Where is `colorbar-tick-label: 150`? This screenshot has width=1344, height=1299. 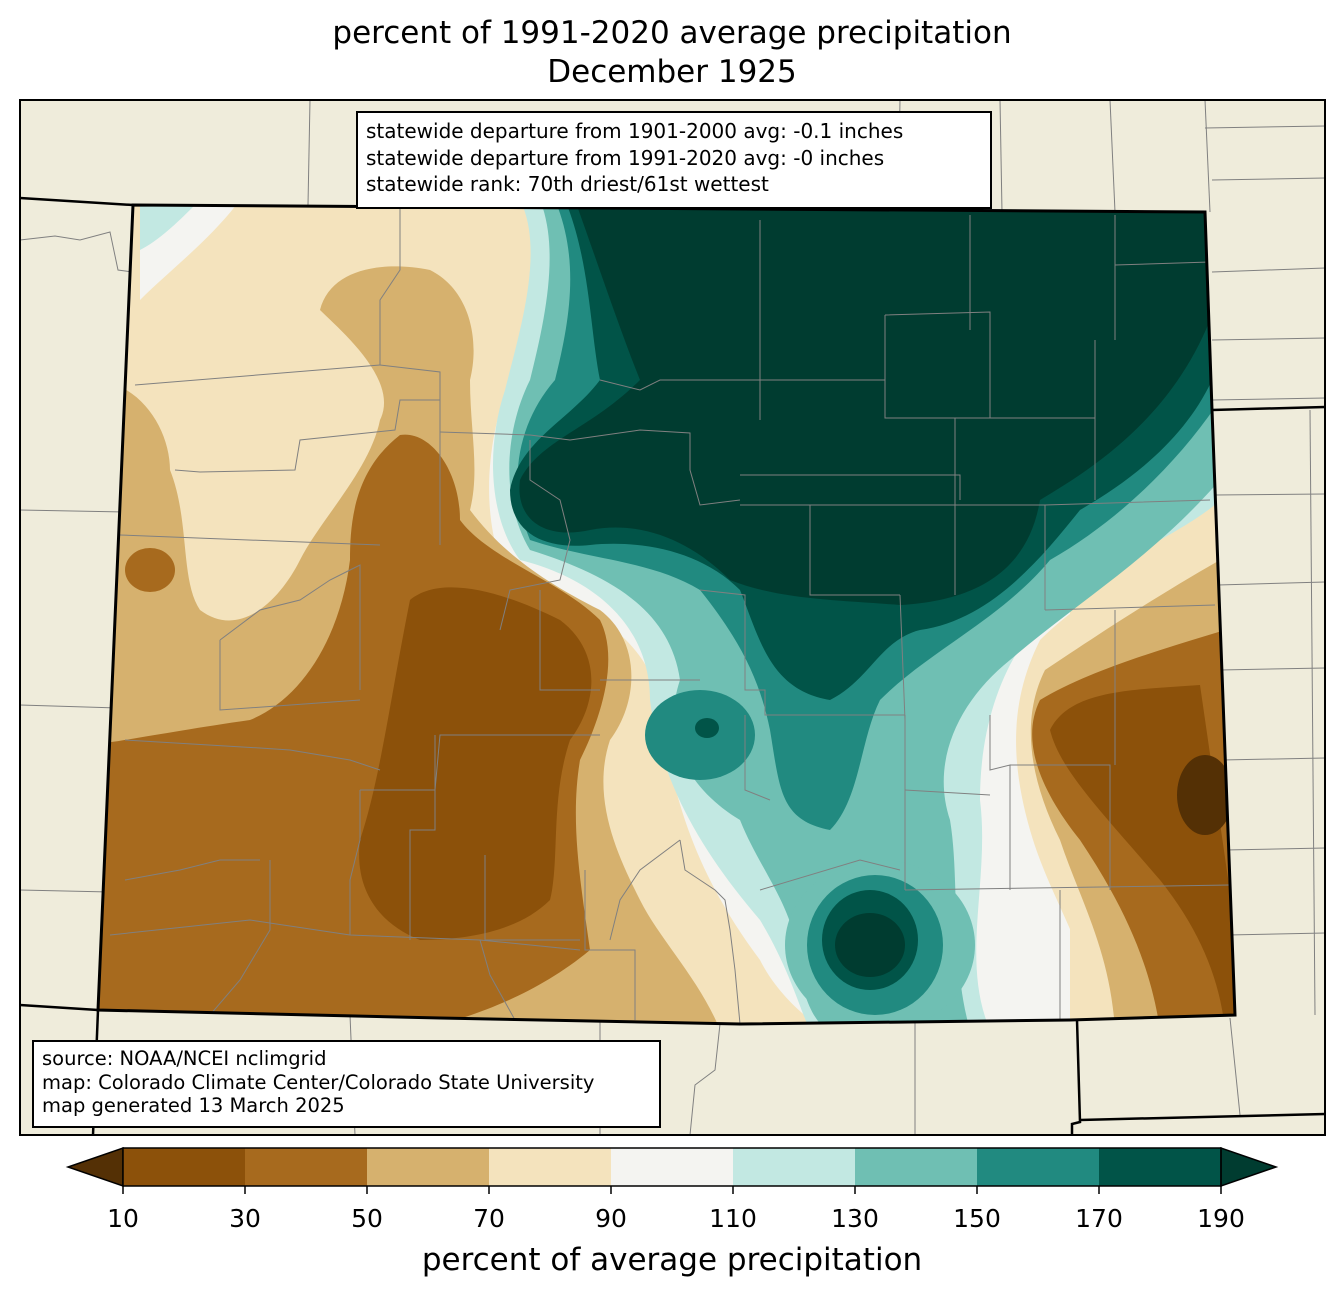
colorbar-tick-label: 150 is located at coordinates (977, 1218).